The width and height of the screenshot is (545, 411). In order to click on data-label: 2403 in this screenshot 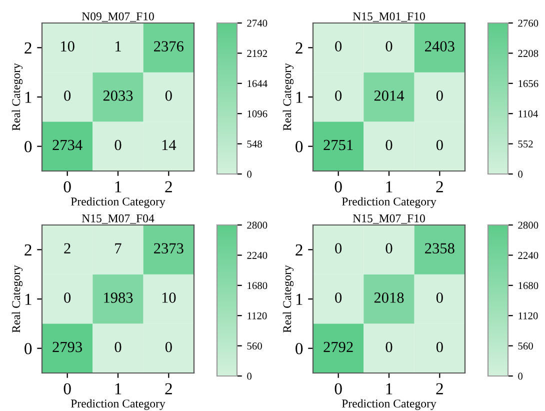, I will do `click(439, 46)`.